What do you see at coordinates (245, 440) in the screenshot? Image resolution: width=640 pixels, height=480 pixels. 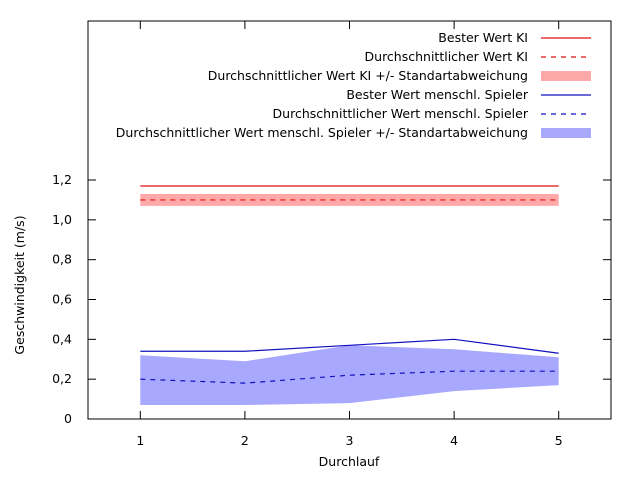 I see `x-tick-label: 2` at bounding box center [245, 440].